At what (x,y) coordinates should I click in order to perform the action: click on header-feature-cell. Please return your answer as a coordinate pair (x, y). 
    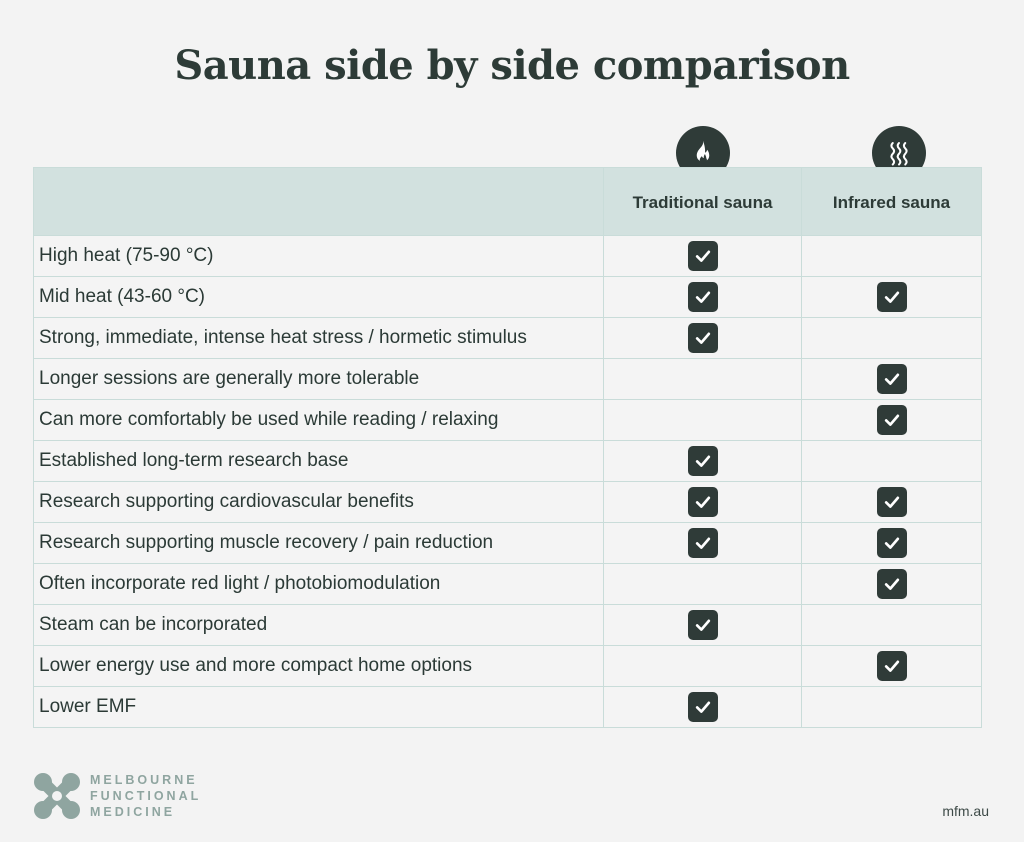
    Looking at the image, I should click on (318, 201).